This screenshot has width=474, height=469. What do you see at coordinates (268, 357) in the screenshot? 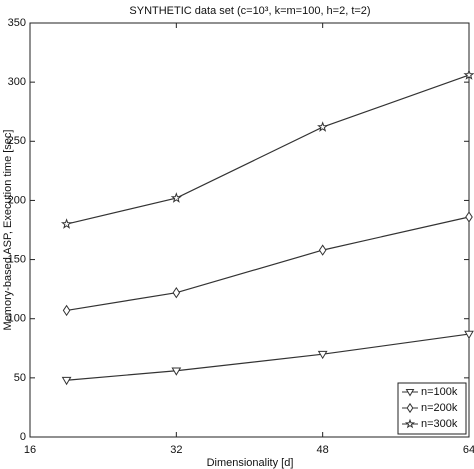
I see `series-line` at bounding box center [268, 357].